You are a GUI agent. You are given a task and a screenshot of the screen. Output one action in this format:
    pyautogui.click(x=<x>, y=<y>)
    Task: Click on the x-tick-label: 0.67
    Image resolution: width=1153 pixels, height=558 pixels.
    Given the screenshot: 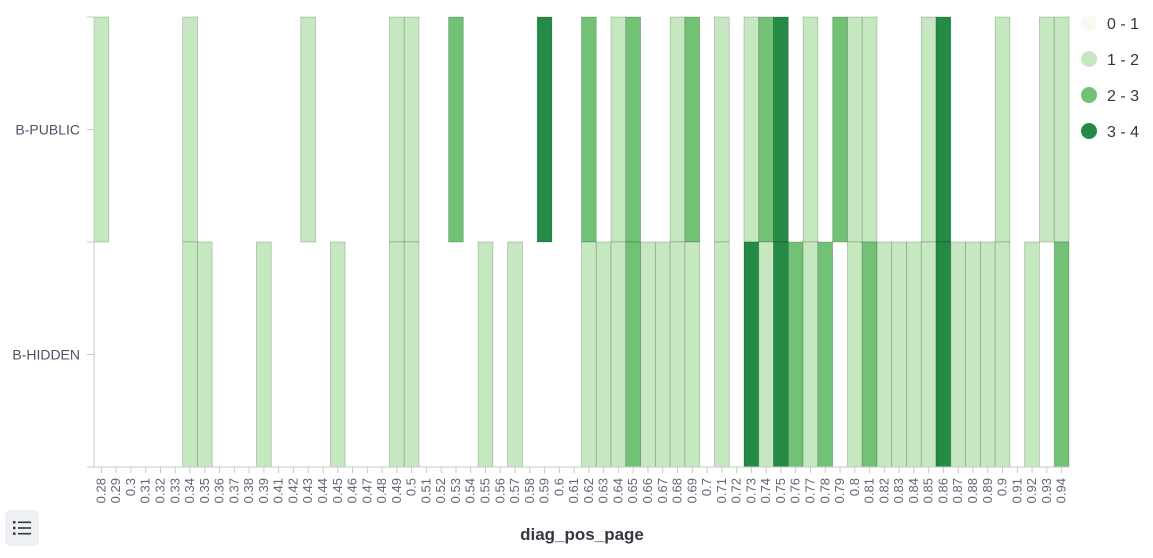 What is the action you would take?
    pyautogui.click(x=662, y=490)
    